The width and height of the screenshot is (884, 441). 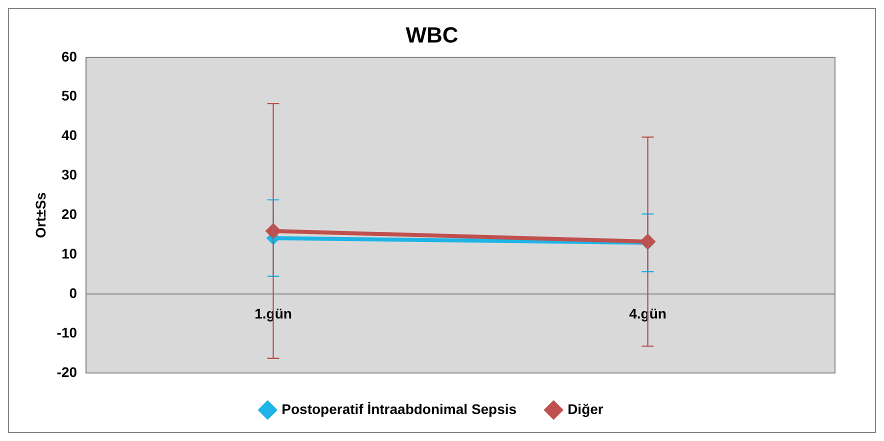 I want to click on y-tick-label: -10, so click(x=67, y=332).